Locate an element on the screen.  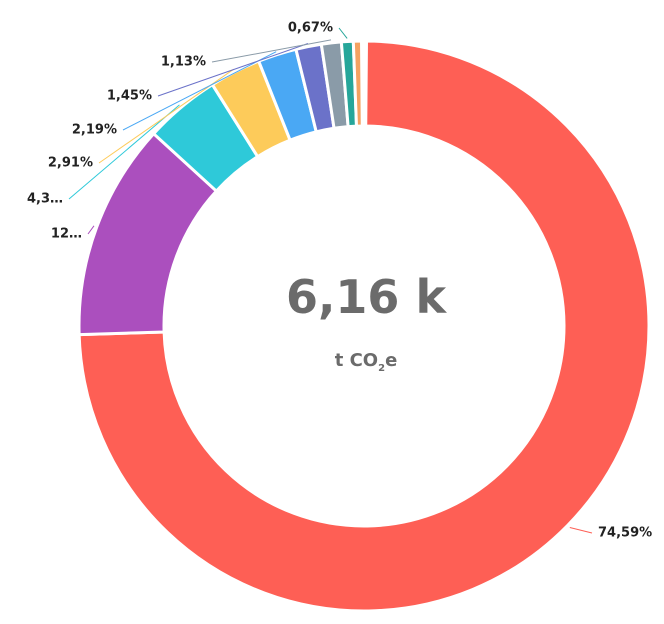
unit-subscript: 2 is located at coordinates (381, 368).